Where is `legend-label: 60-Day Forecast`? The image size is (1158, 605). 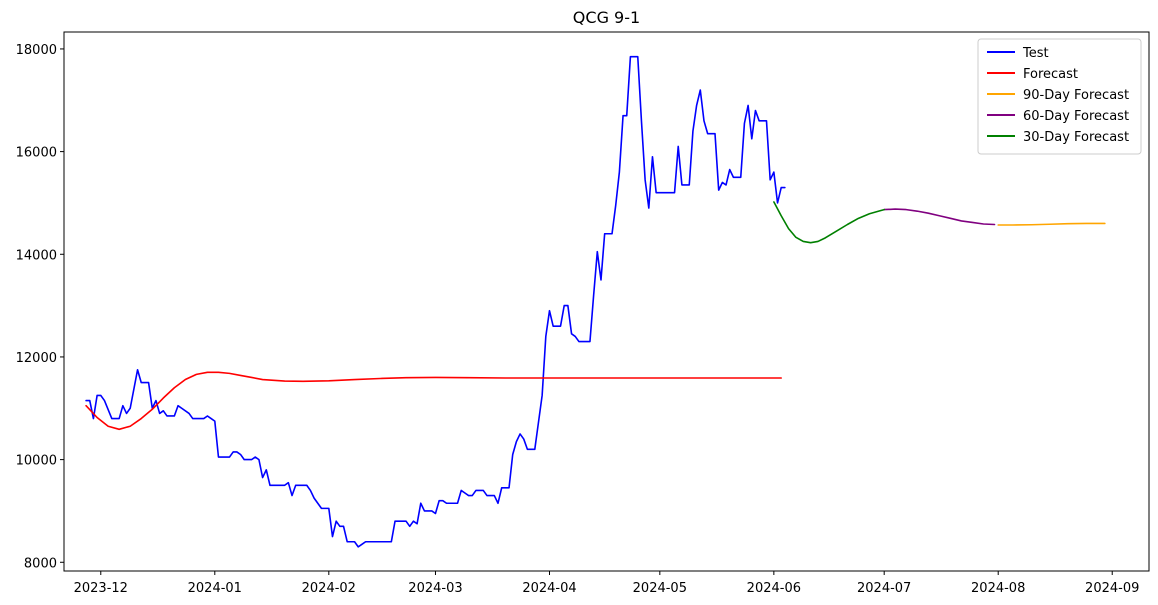
legend-label: 60-Day Forecast is located at coordinates (1076, 116).